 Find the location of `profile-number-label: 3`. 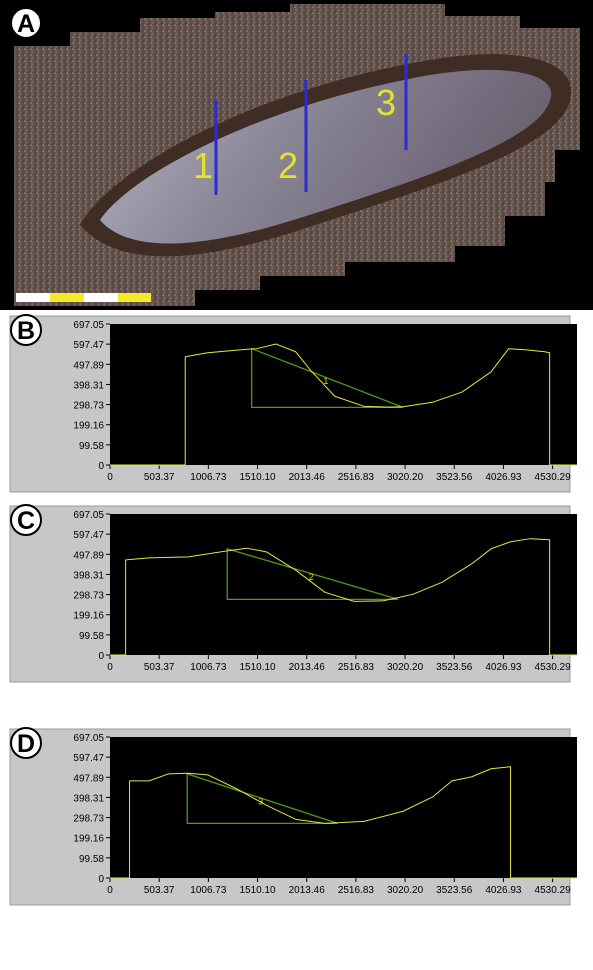

profile-number-label: 3 is located at coordinates (260, 802).